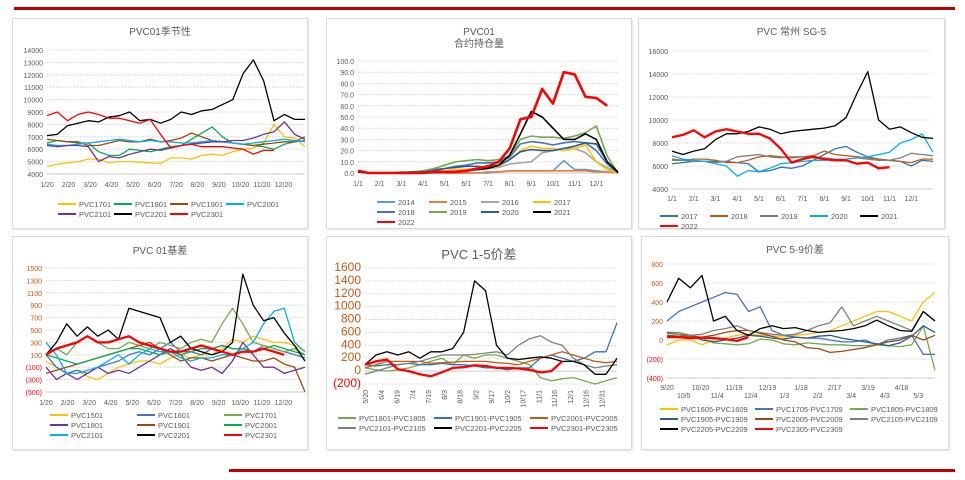 This screenshot has width=965, height=480. Describe the element at coordinates (655, 379) in the screenshot. I see `y-tick-label: (400)` at that location.